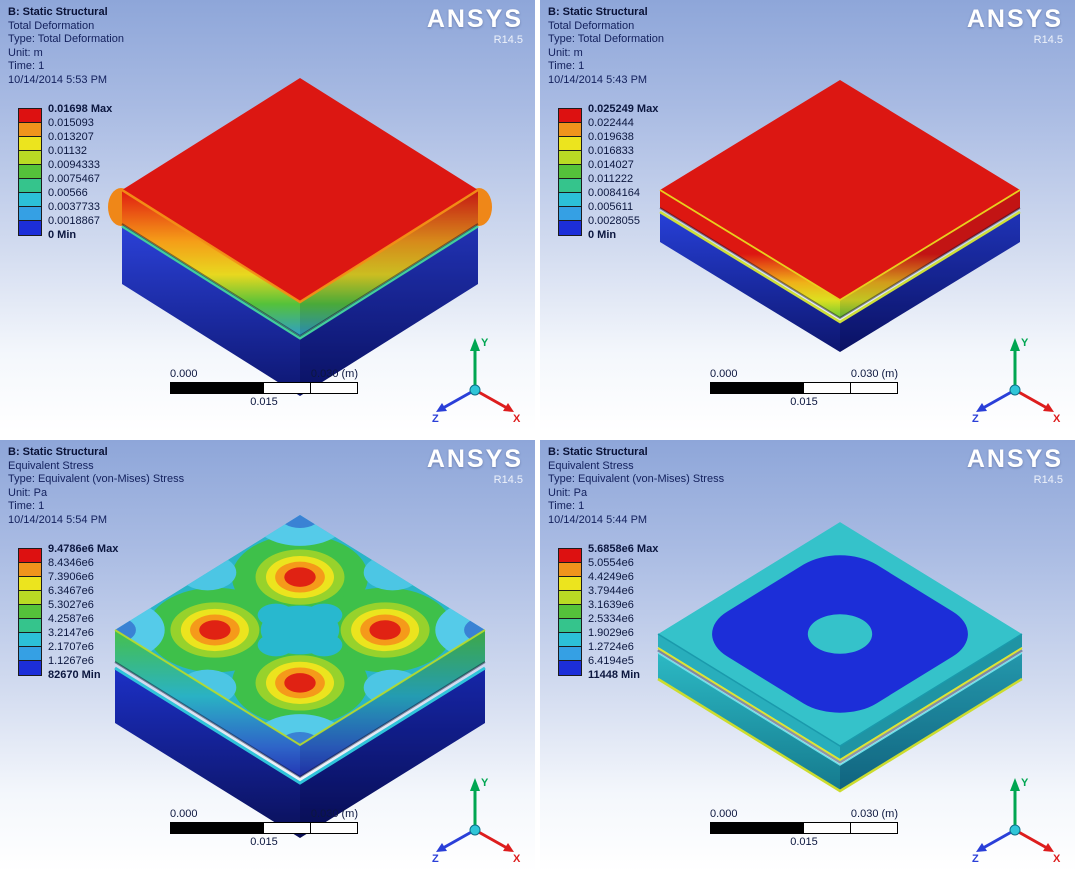  I want to click on result-unit: Unit: Pa, so click(568, 492).